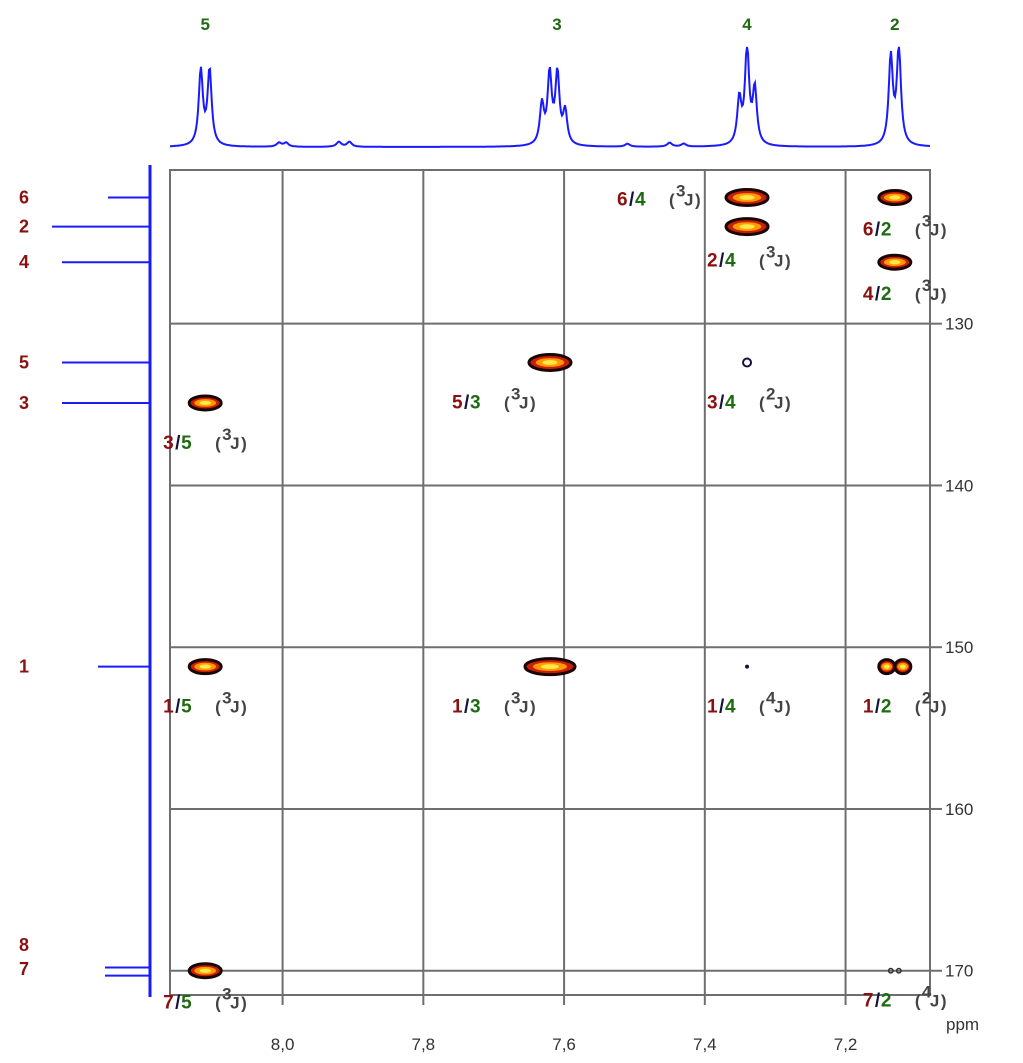  I want to click on proton-spectrum-trace, so click(550, 97).